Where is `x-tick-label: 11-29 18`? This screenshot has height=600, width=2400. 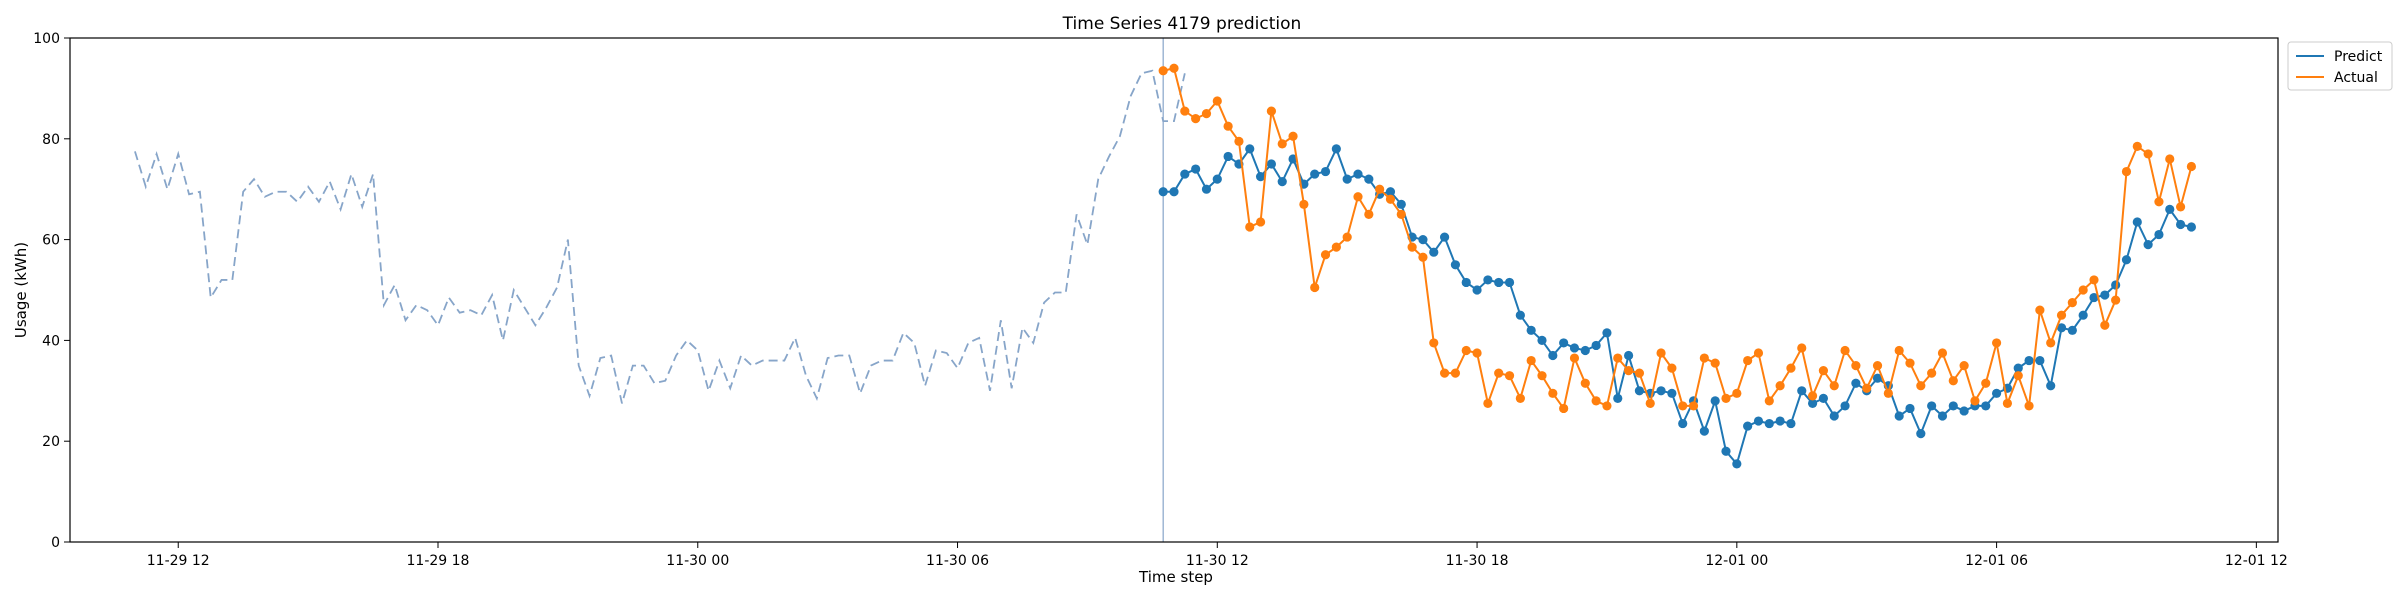
x-tick-label: 11-29 18 is located at coordinates (438, 561).